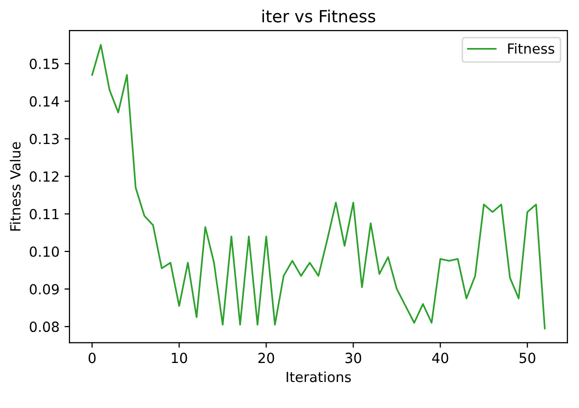 The height and width of the screenshot is (408, 579). I want to click on x-axis-title: Iterations, so click(318, 376).